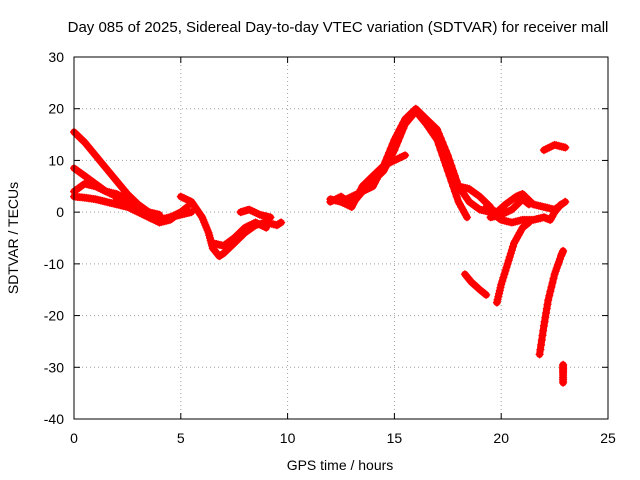  What do you see at coordinates (13, 238) in the screenshot?
I see `y-axis-label: SDTVAR / TECUs` at bounding box center [13, 238].